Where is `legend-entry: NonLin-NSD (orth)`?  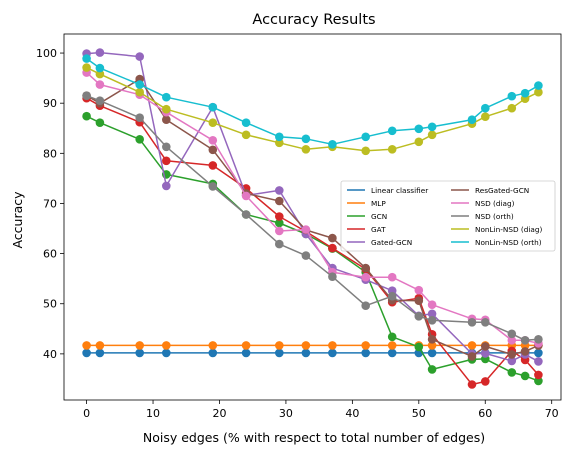 legend-entry: NonLin-NSD (orth) is located at coordinates (496, 242).